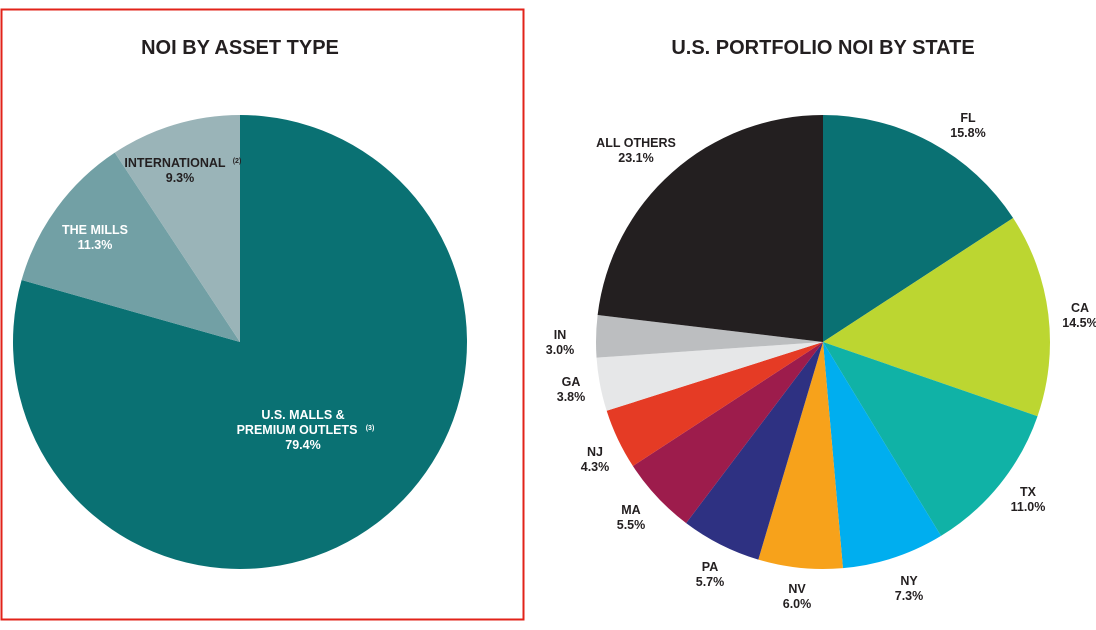 The height and width of the screenshot is (630, 1096). I want to click on label-fl: FL, so click(968, 118).